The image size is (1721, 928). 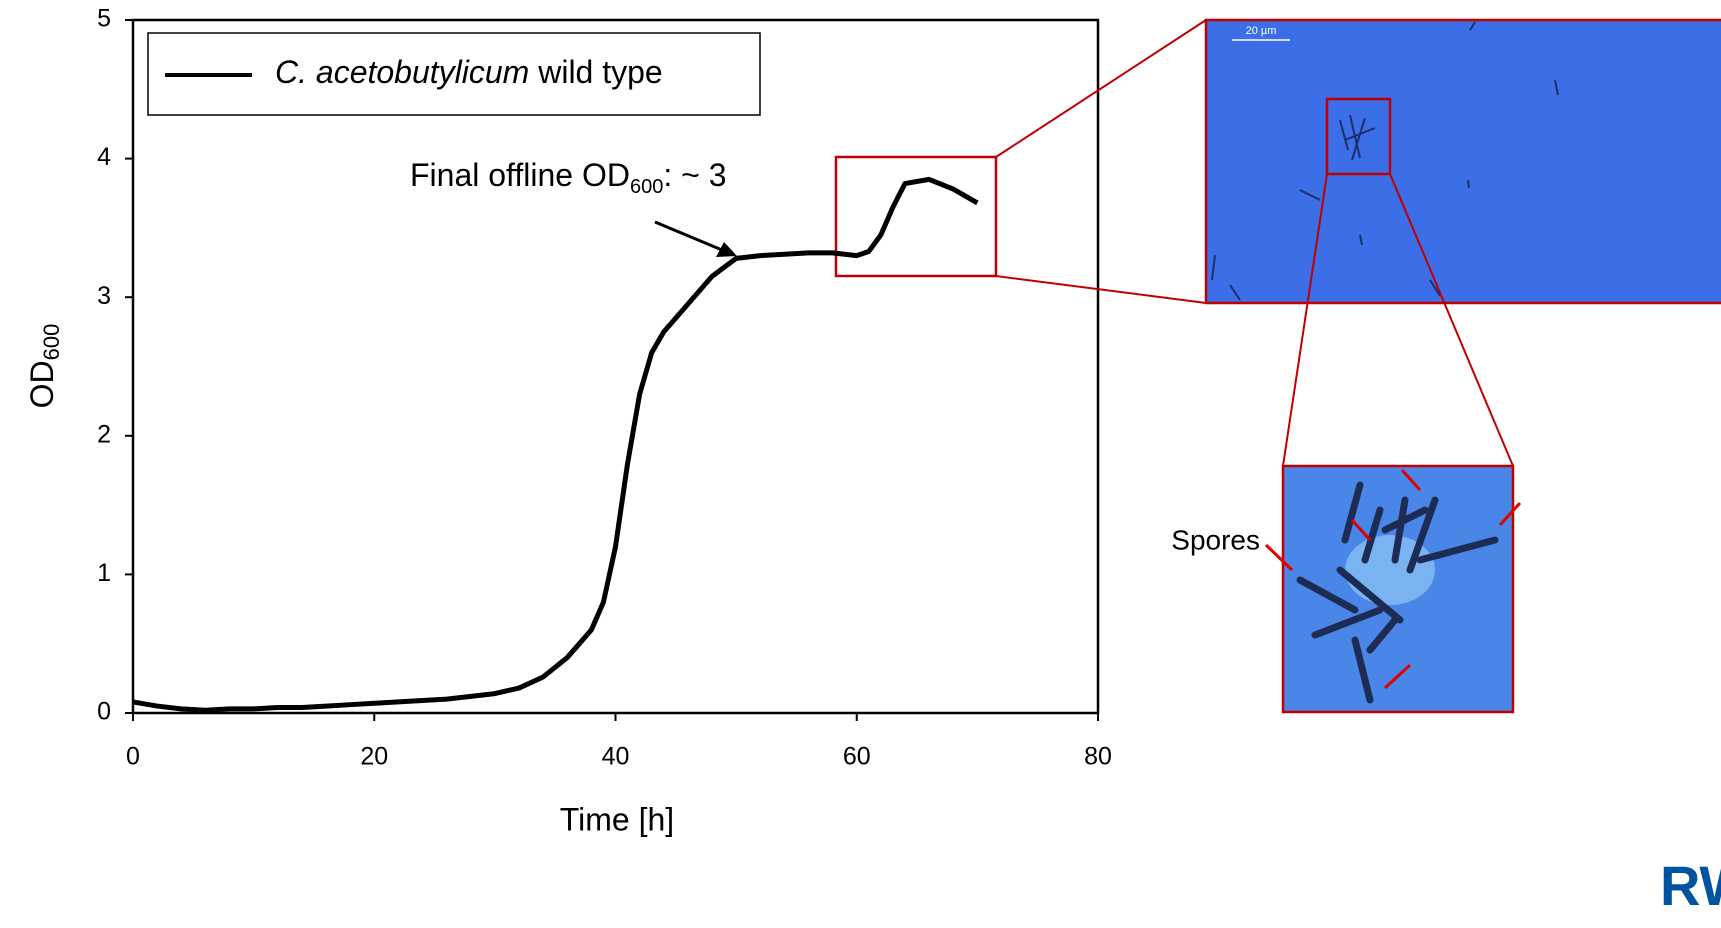 I want to click on y-axis-title: OD600, so click(x=43, y=366).